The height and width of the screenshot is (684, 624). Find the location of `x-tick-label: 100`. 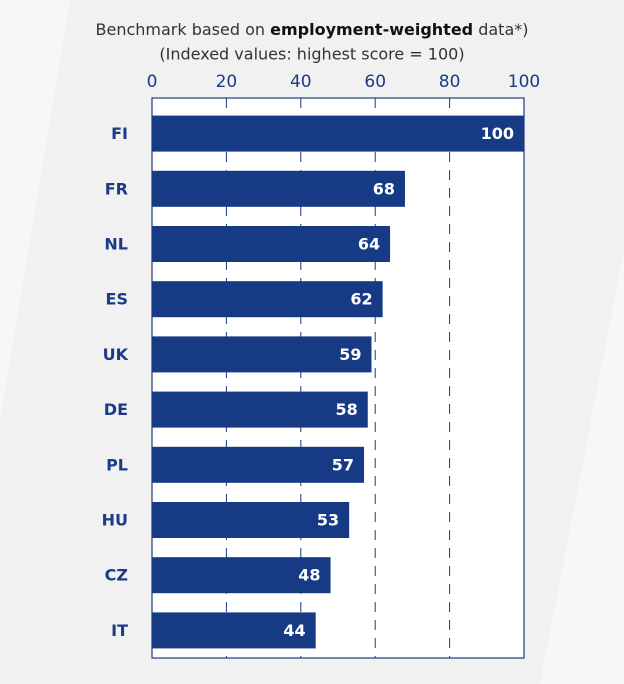

x-tick-label: 100 is located at coordinates (524, 82).